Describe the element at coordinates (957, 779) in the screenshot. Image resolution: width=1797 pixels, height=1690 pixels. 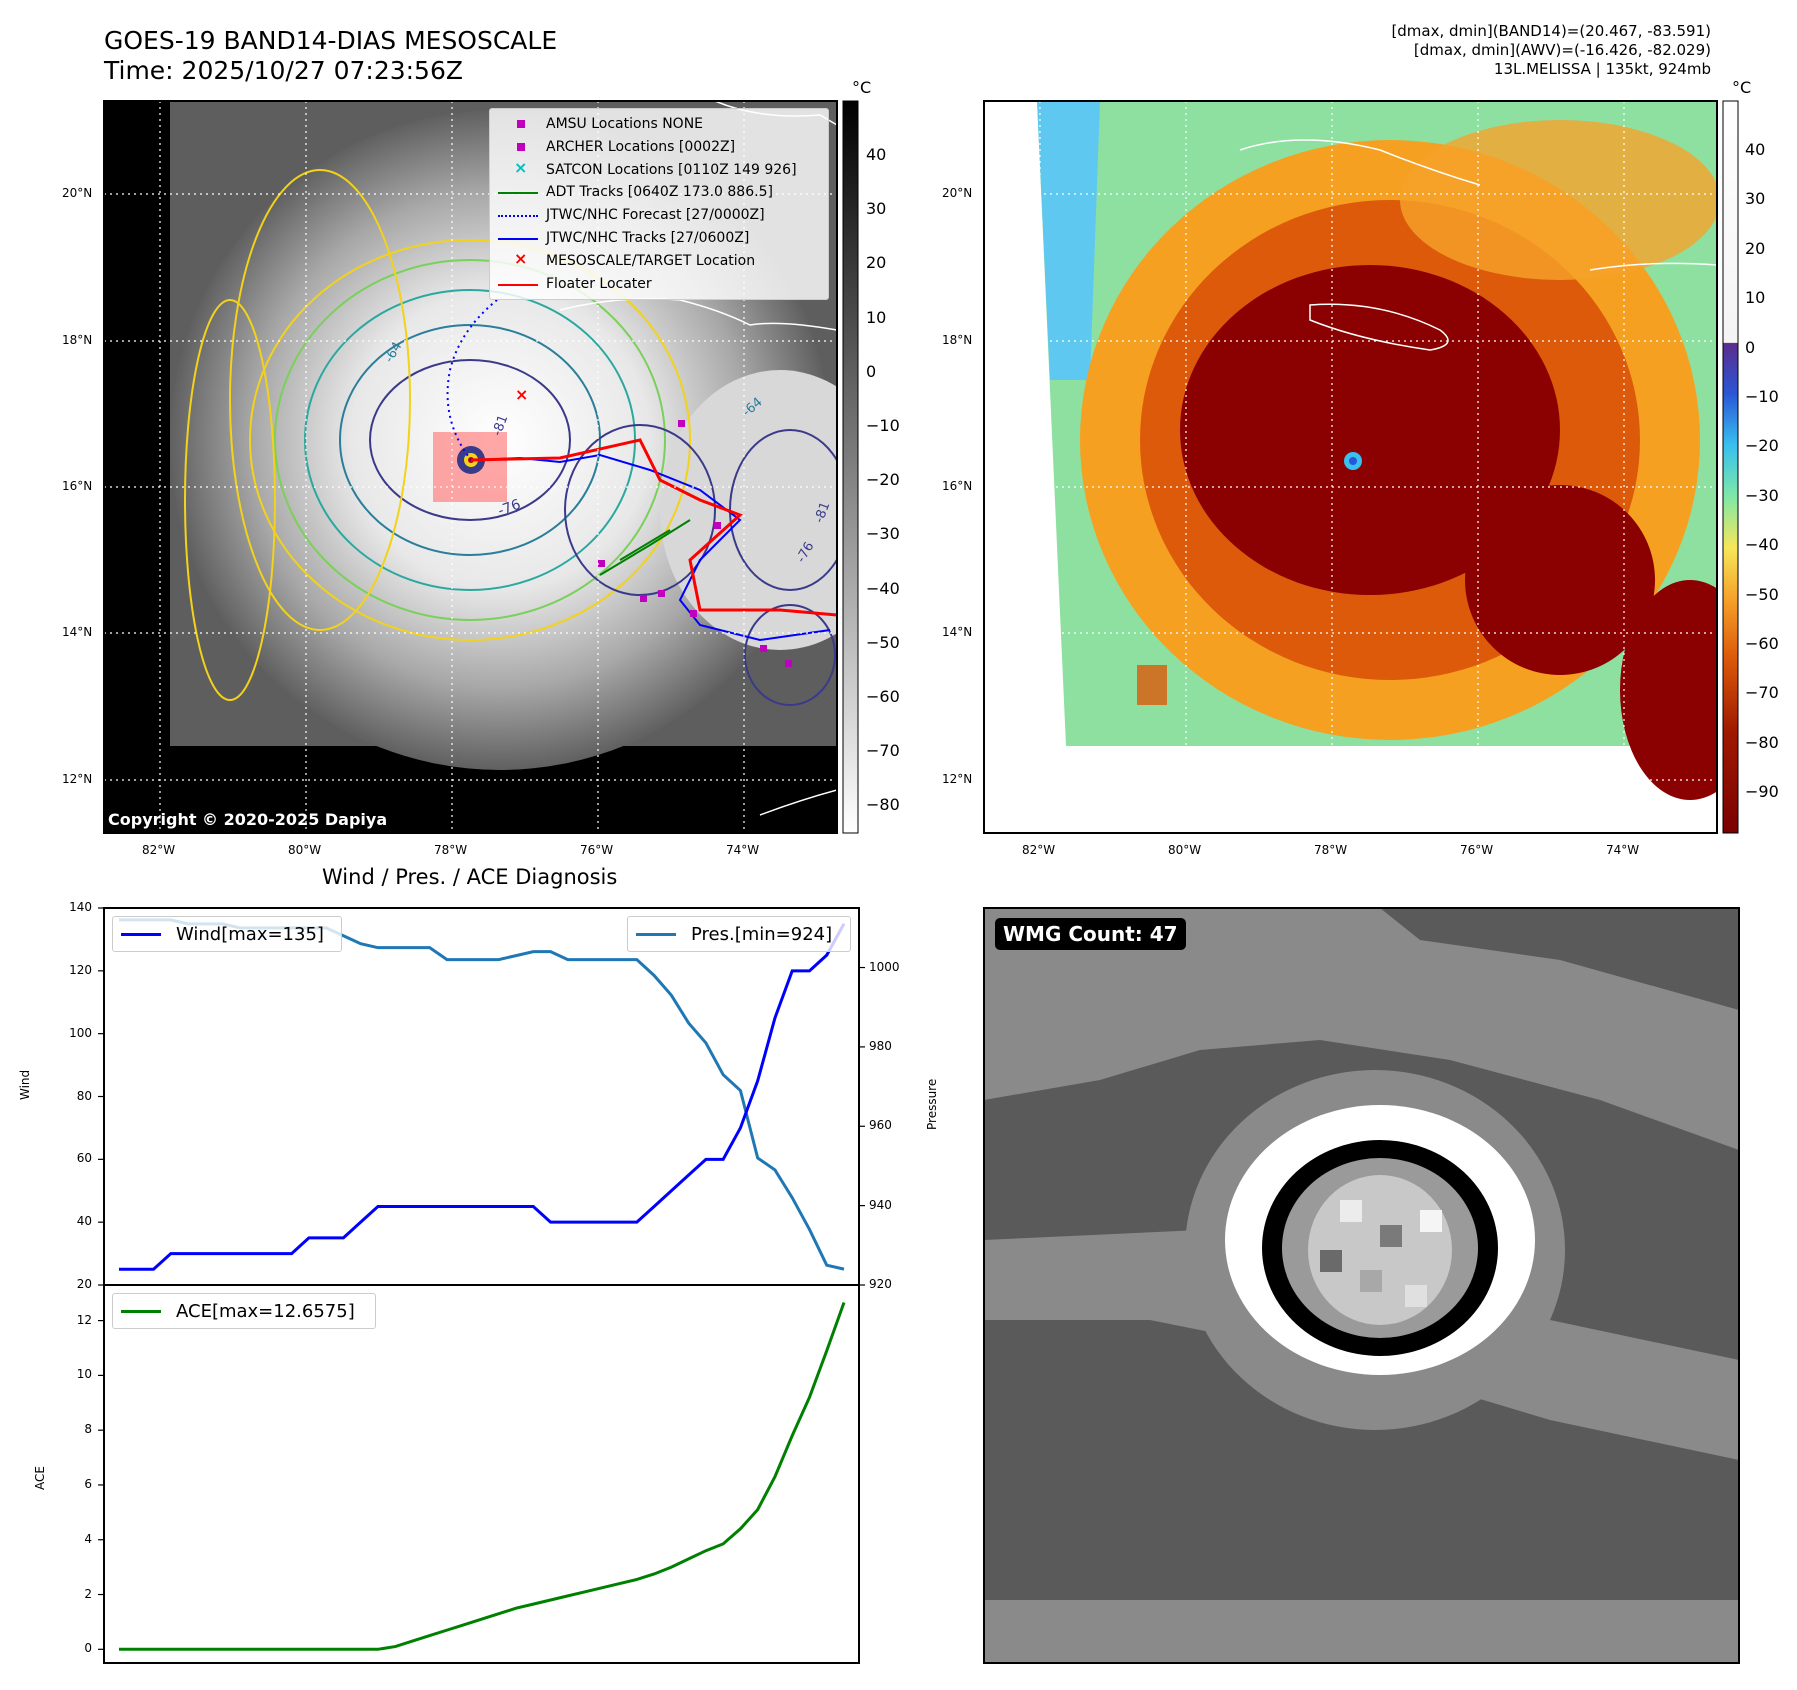
I see `lat-label: 12°N` at that location.